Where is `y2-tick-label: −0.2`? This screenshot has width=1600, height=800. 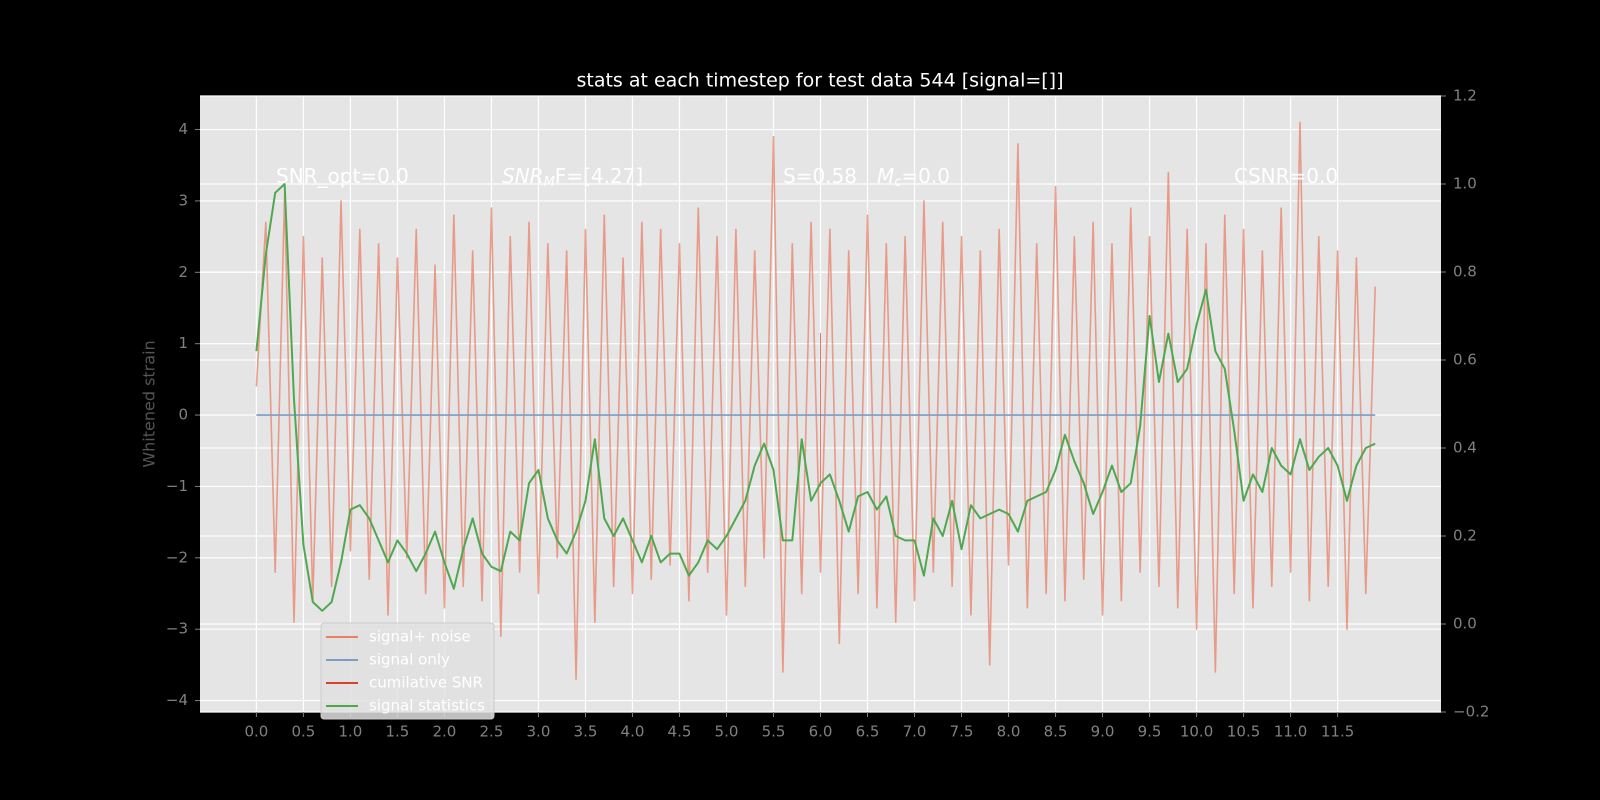 y2-tick-label: −0.2 is located at coordinates (1471, 712).